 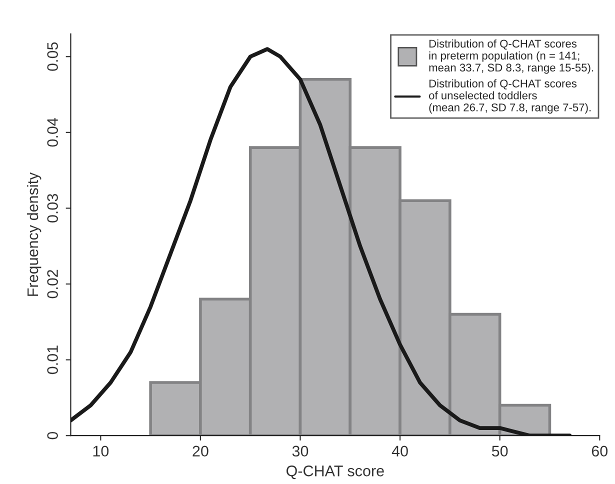 I want to click on y-tick-label: 0, so click(x=52, y=436).